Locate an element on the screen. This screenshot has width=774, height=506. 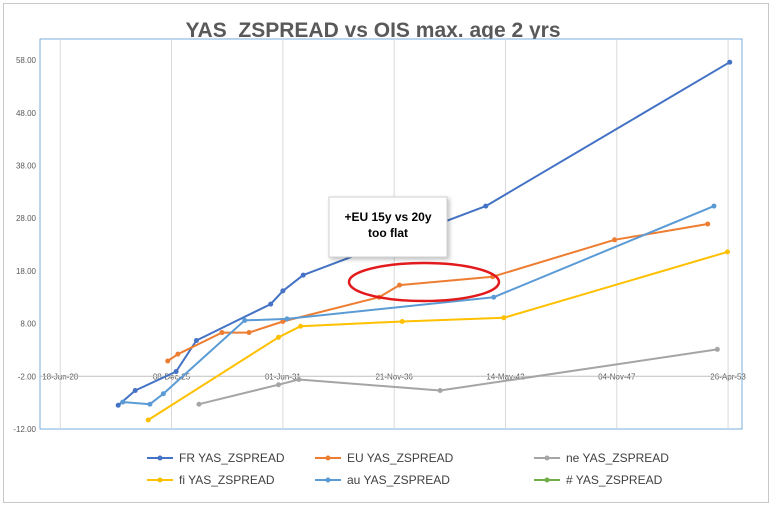
annotation-callout: +EU 15y vs 20y too flat is located at coordinates (388, 227).